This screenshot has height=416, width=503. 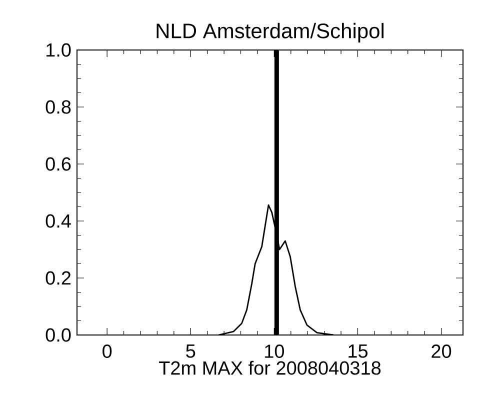 I want to click on x-tick-label: 0, so click(x=107, y=351).